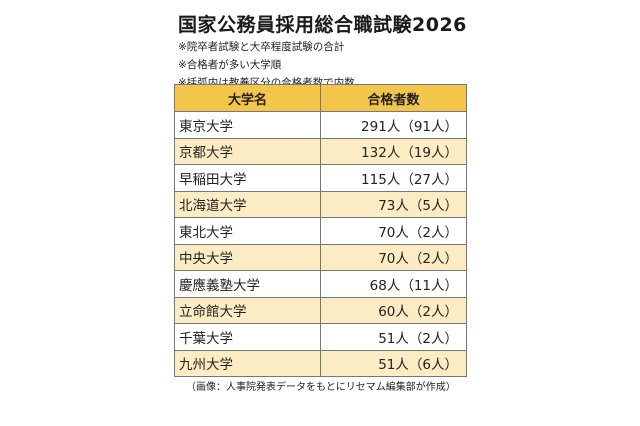 The image size is (640, 426). I want to click on university-name: 早稲田大学, so click(247, 178).